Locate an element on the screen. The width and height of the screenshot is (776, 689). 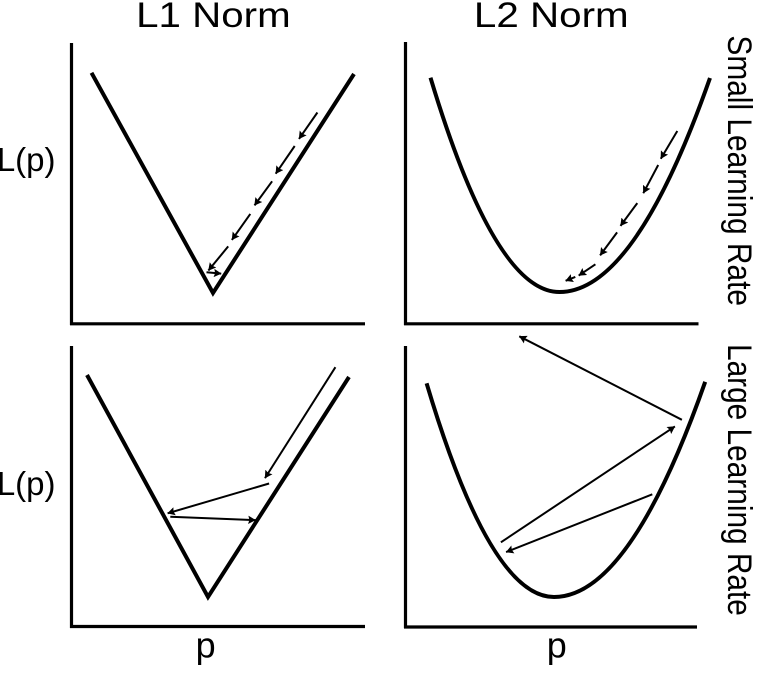
svg-text: L2 Norm is located at coordinates (551, 17).